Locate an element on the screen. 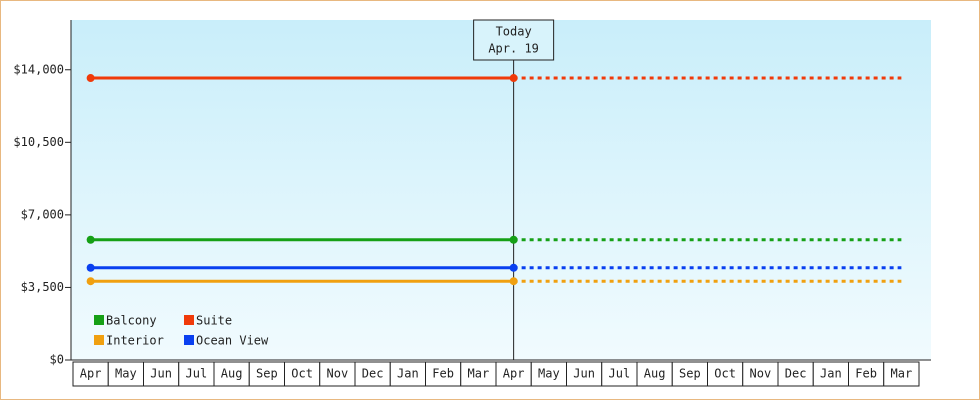  y-tick-label: $3,500 is located at coordinates (42, 287).